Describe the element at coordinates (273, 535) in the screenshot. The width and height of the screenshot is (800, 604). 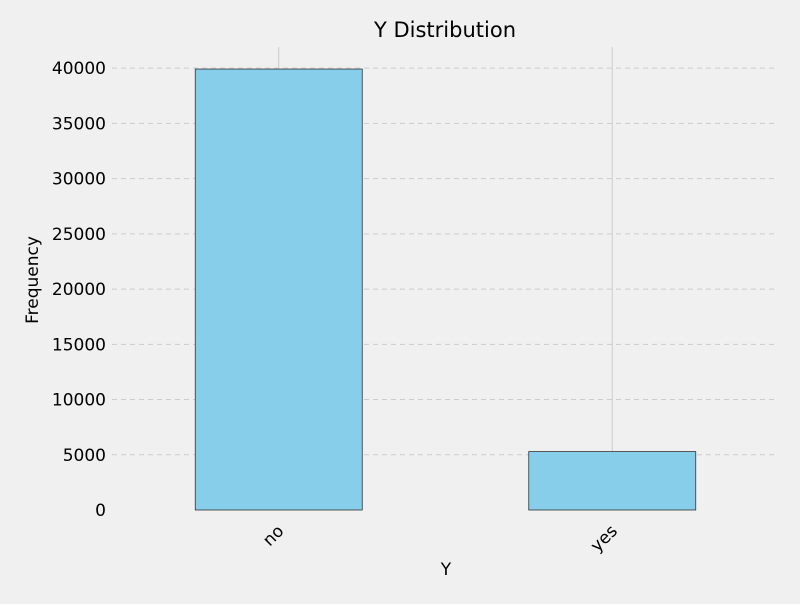
I see `x-tick-label: no` at that location.